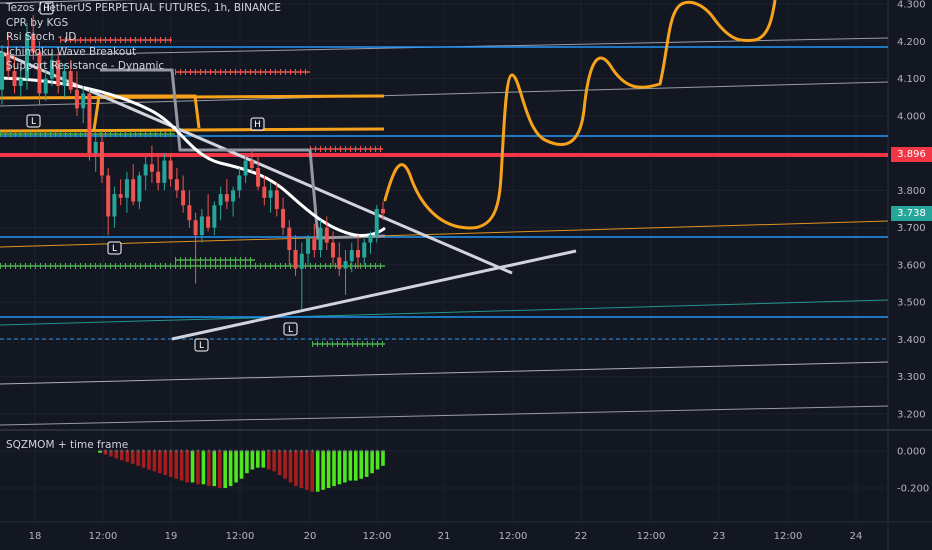 The width and height of the screenshot is (932, 550). I want to click on price-tick-label-8: 3.500, so click(911, 303).